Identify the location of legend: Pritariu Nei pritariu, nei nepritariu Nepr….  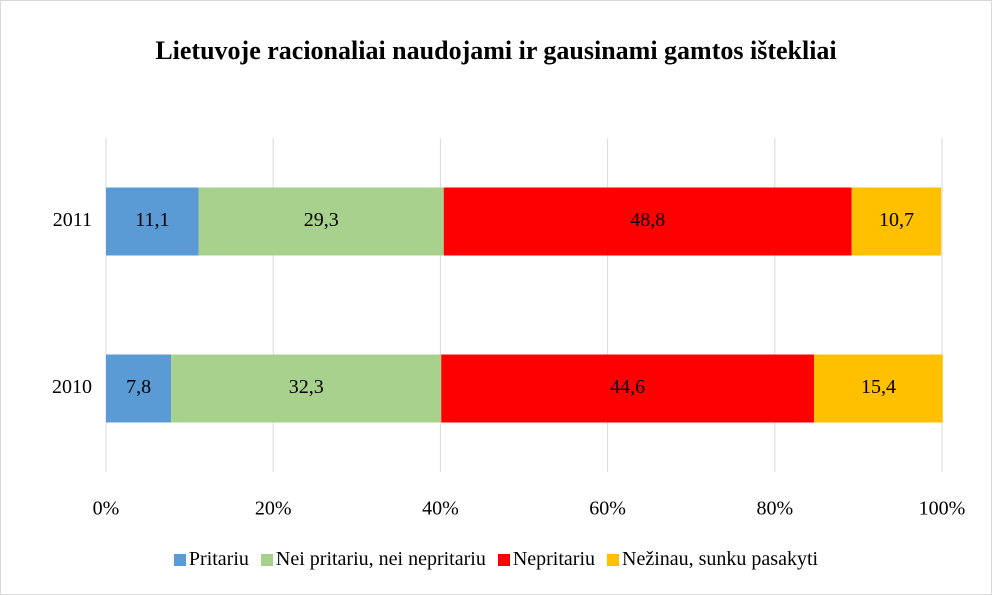
(496, 559).